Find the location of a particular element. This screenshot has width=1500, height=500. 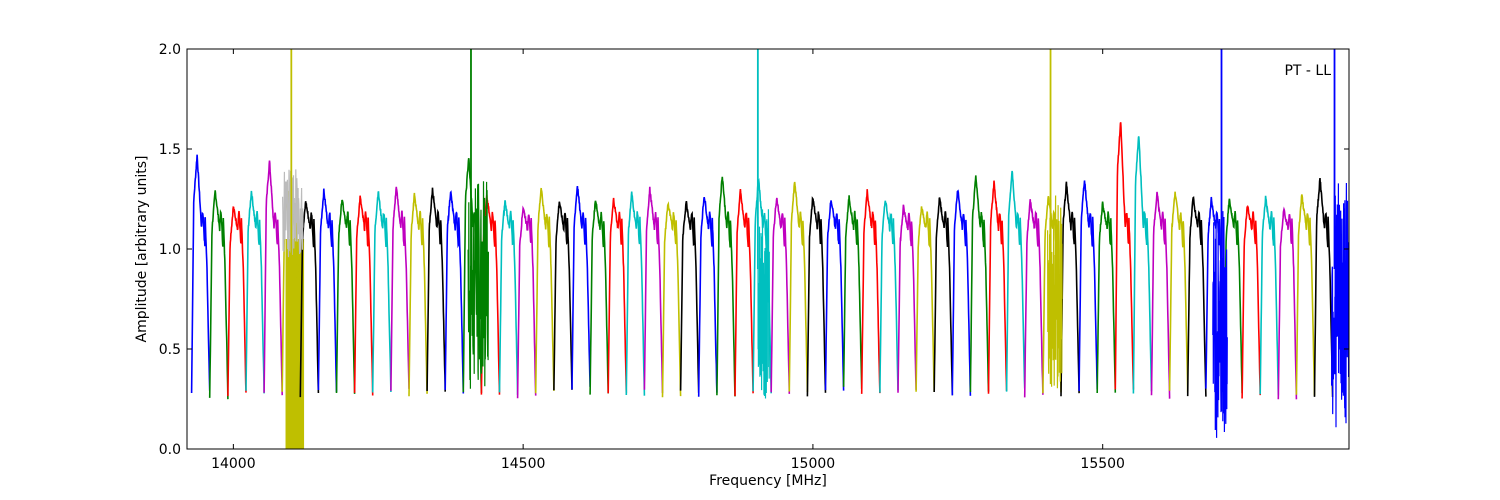

x-tick-label: 15500 is located at coordinates (1102, 464).